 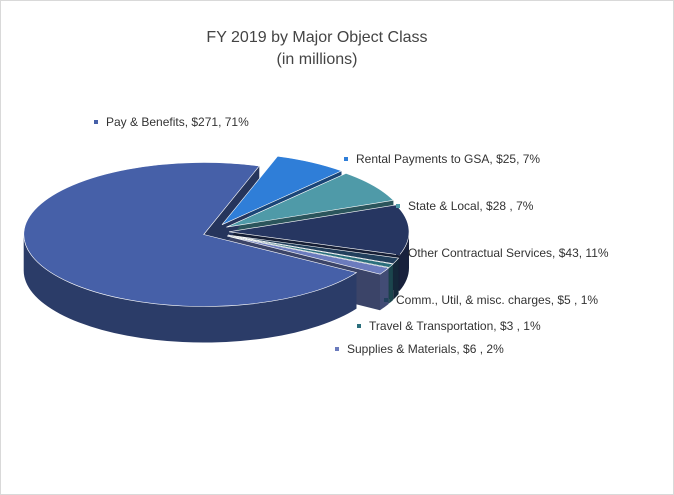 I want to click on chart-subtitle: (in millions), so click(x=317, y=59).